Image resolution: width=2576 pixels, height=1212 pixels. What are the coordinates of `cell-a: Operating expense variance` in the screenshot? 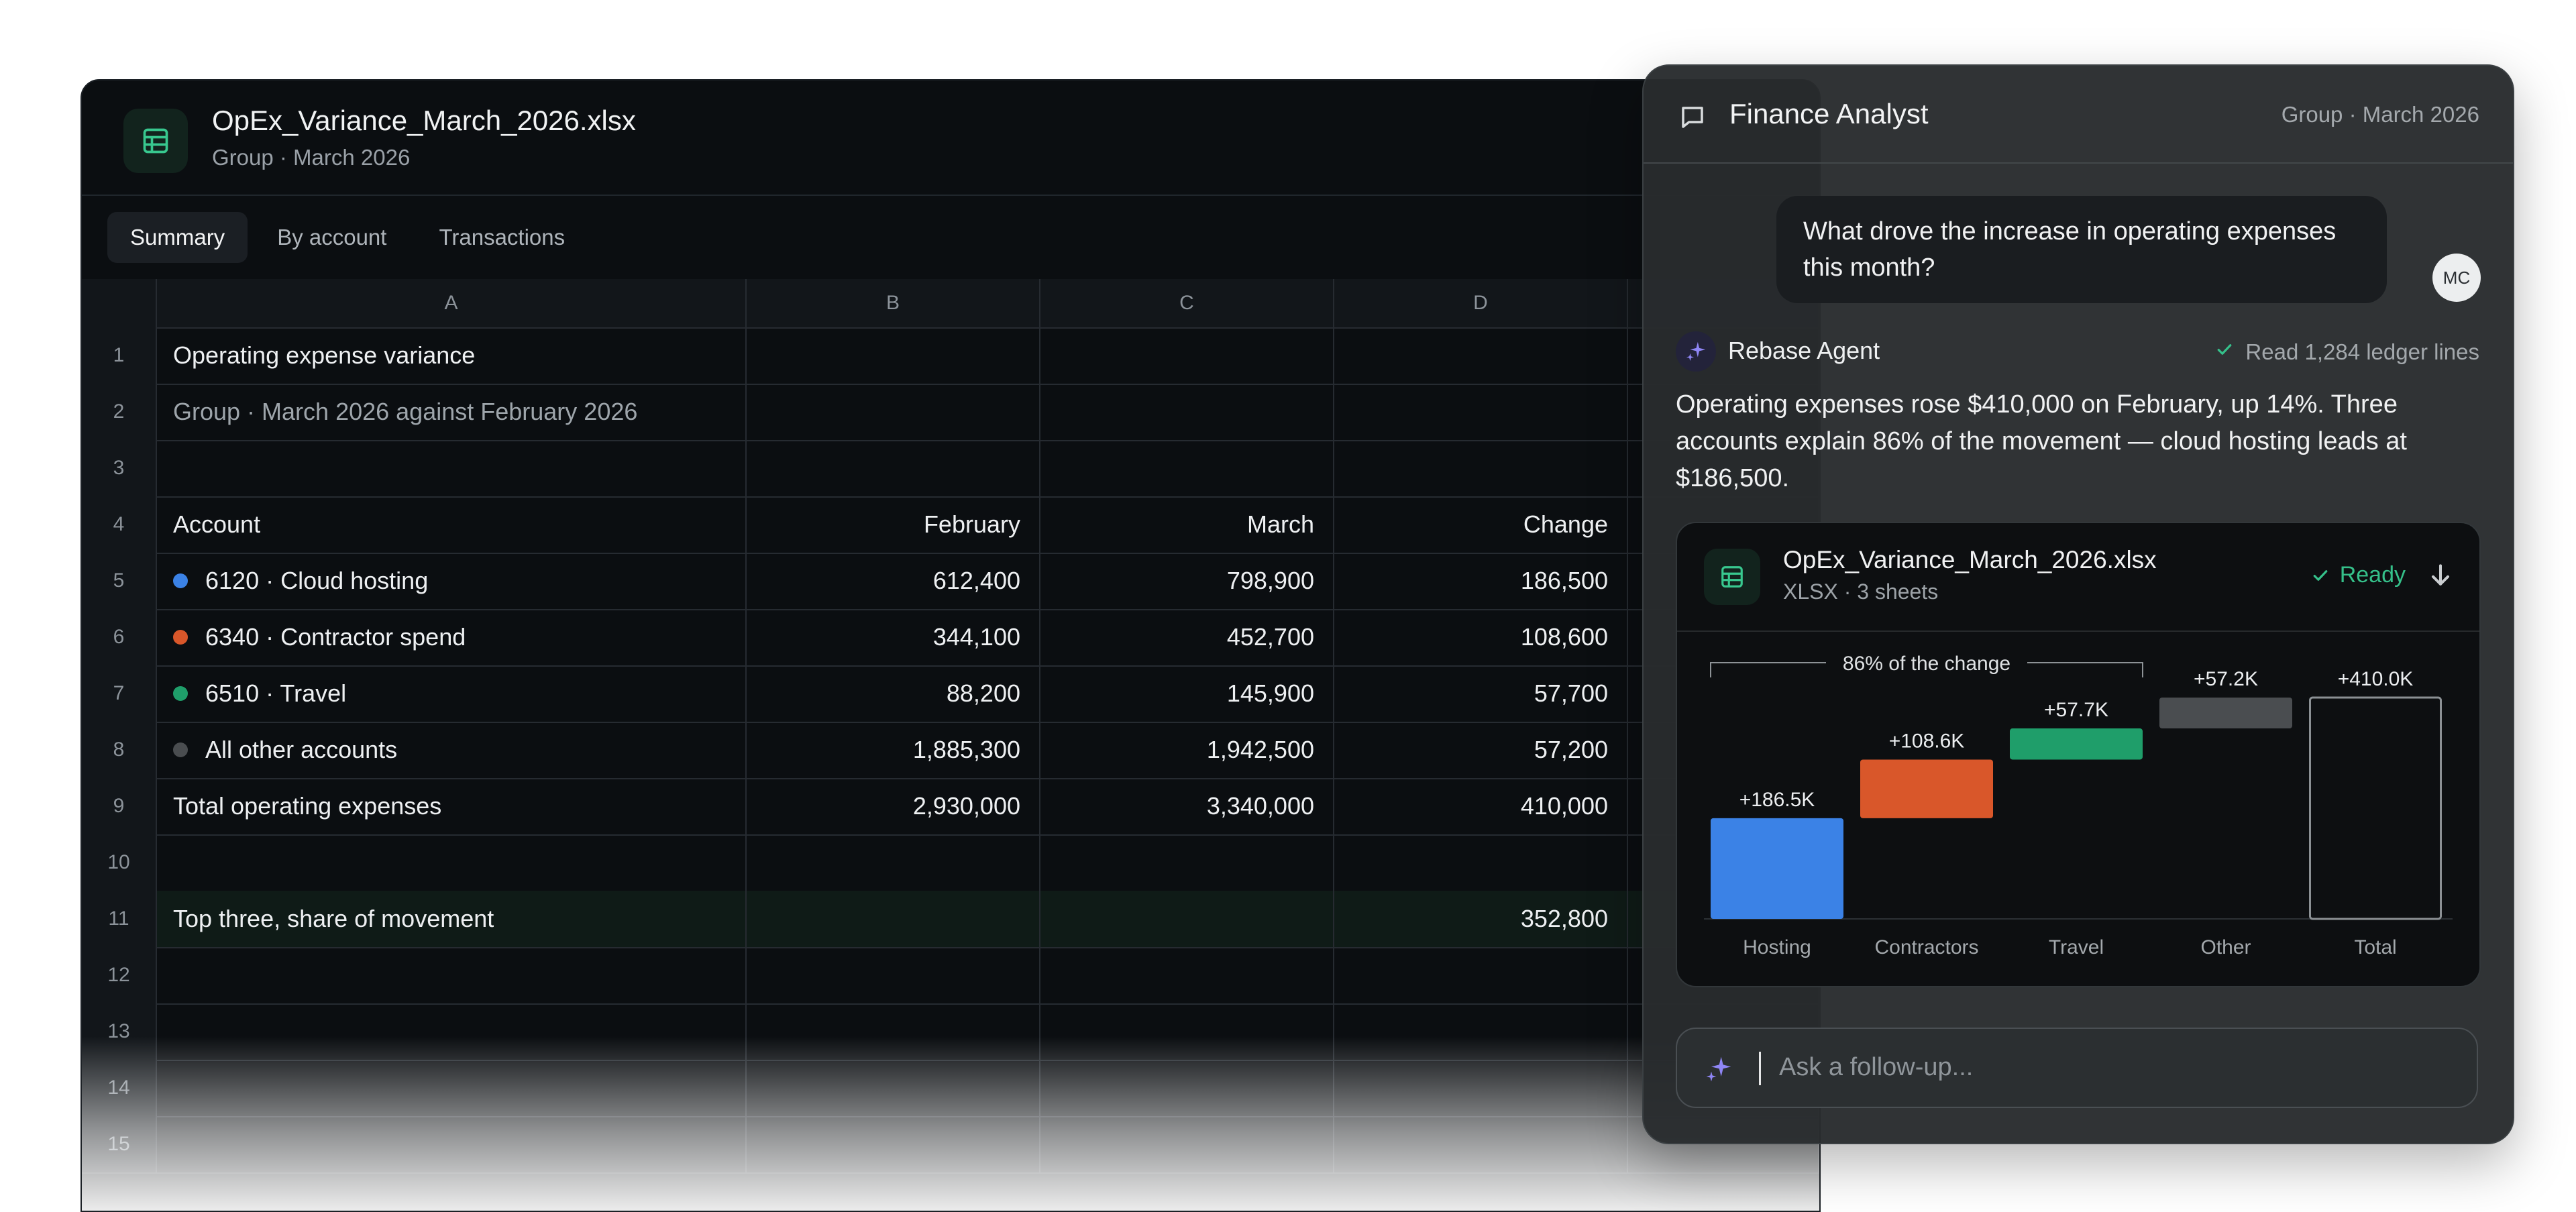 It's located at (452, 355).